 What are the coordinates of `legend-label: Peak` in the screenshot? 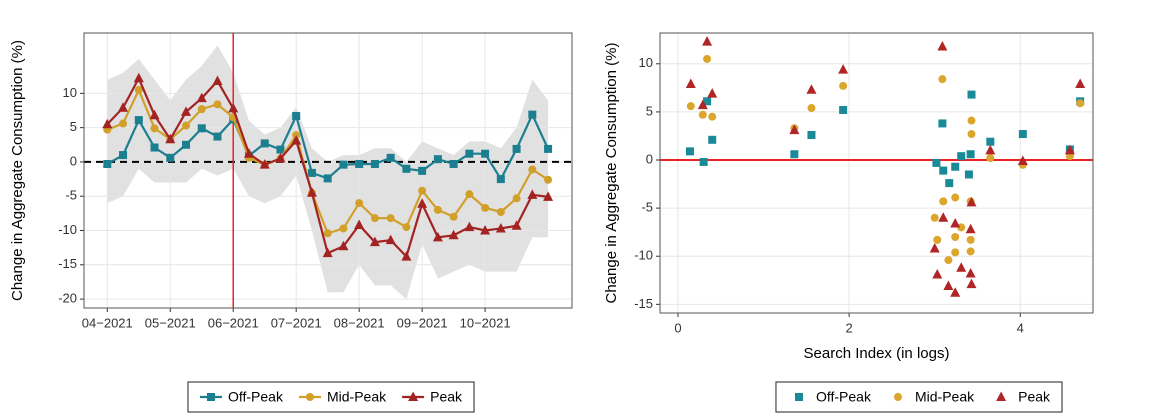 It's located at (1034, 397).